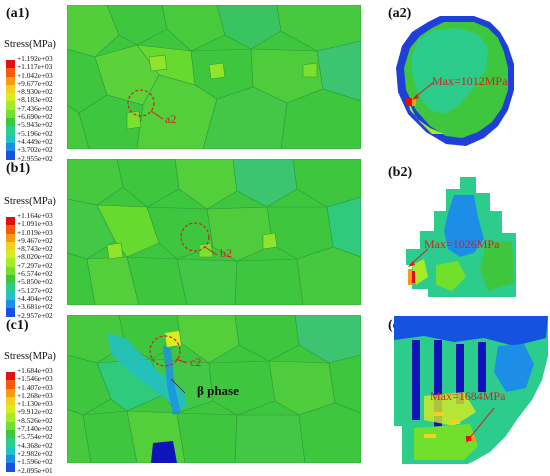 The image size is (550, 476). I want to click on max-label-a2: Max=1012MPa, so click(470, 81).